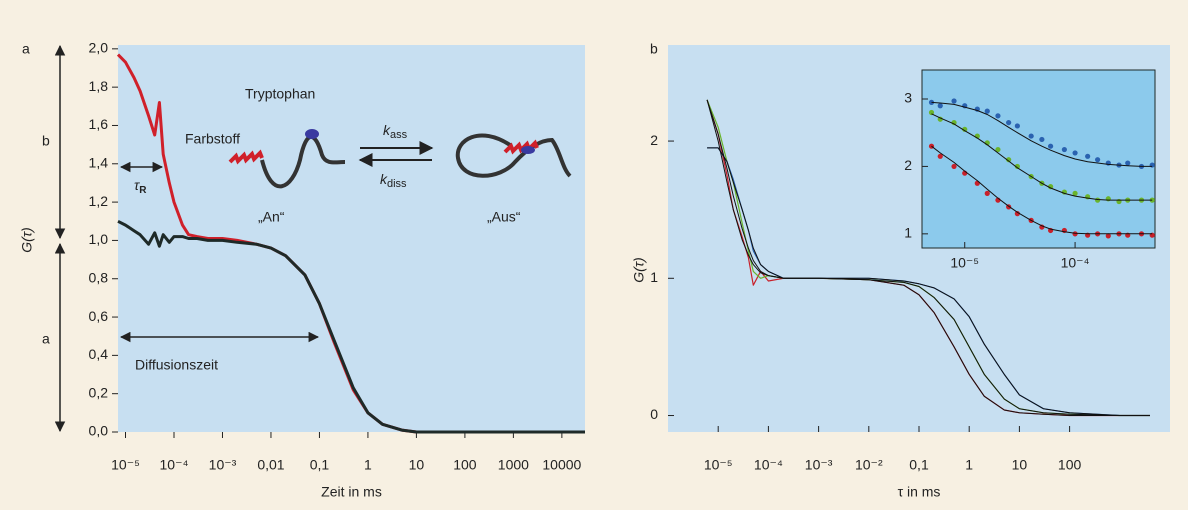 The image size is (1188, 510). What do you see at coordinates (270, 465) in the screenshot?
I see `x-tick-label: 0,01` at bounding box center [270, 465].